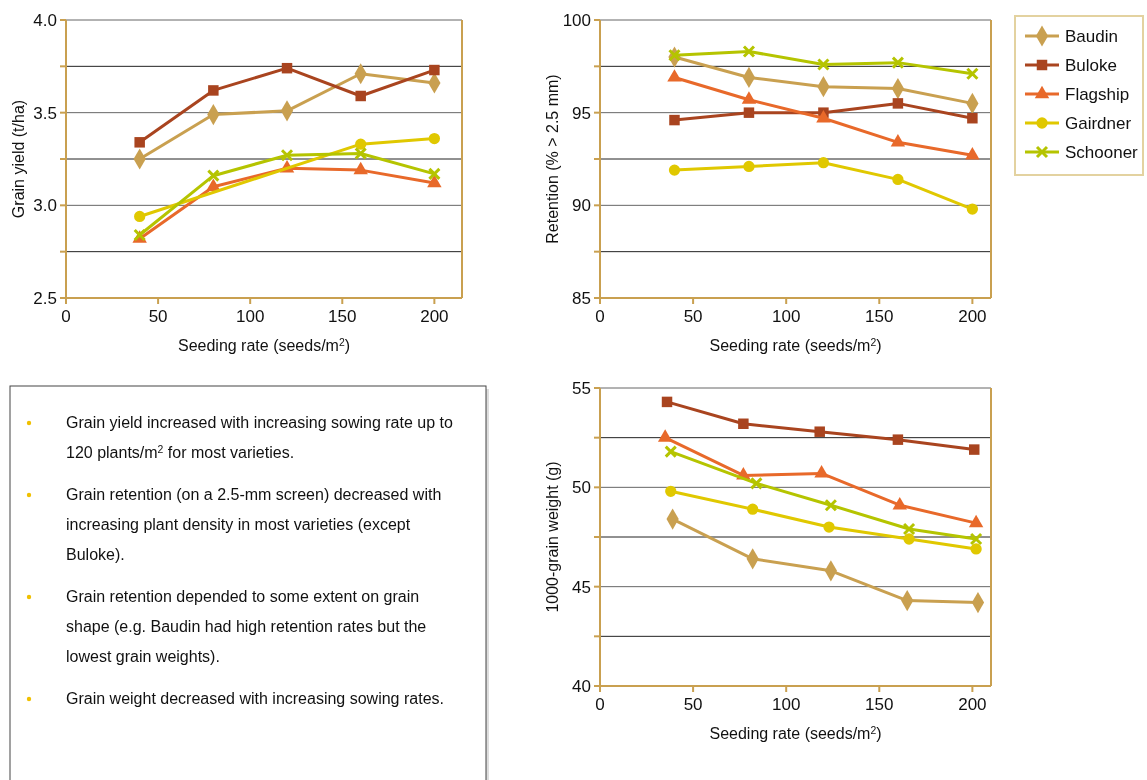 The image size is (1147, 780). Describe the element at coordinates (552, 159) in the screenshot. I see `y-axis-title: Retention (% > 2.5 mm)` at that location.